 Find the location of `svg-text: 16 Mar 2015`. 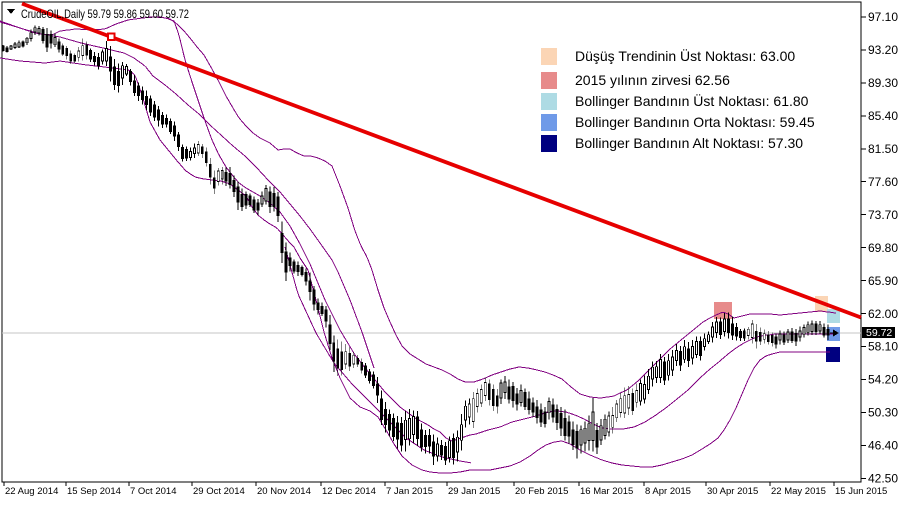

svg-text: 16 Mar 2015 is located at coordinates (606, 491).